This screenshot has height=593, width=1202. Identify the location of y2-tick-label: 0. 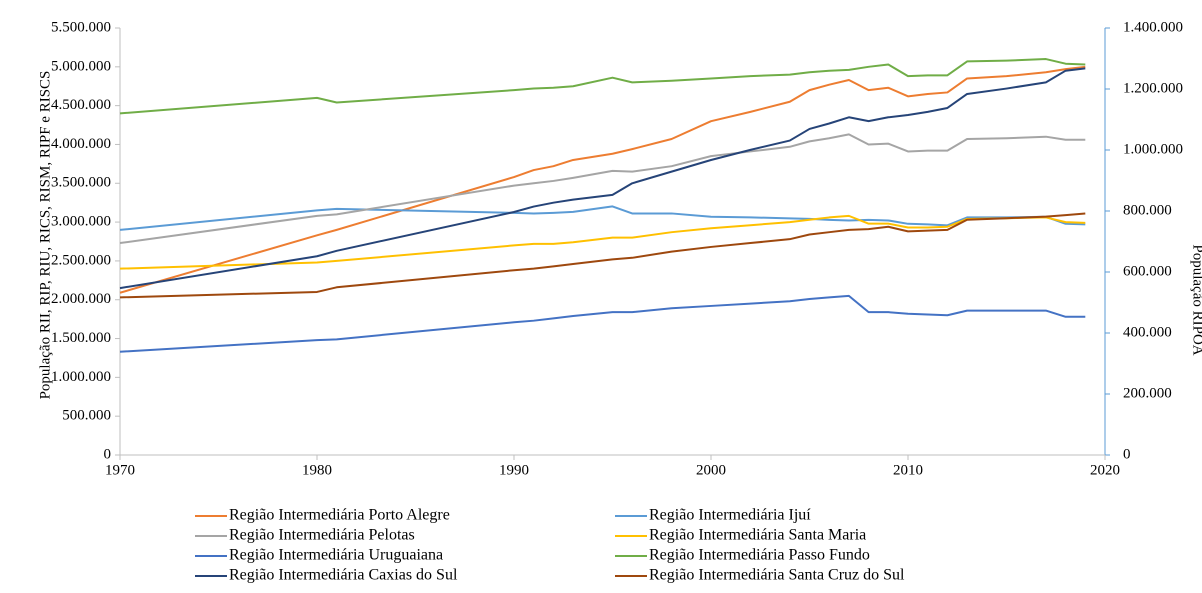
(1127, 454).